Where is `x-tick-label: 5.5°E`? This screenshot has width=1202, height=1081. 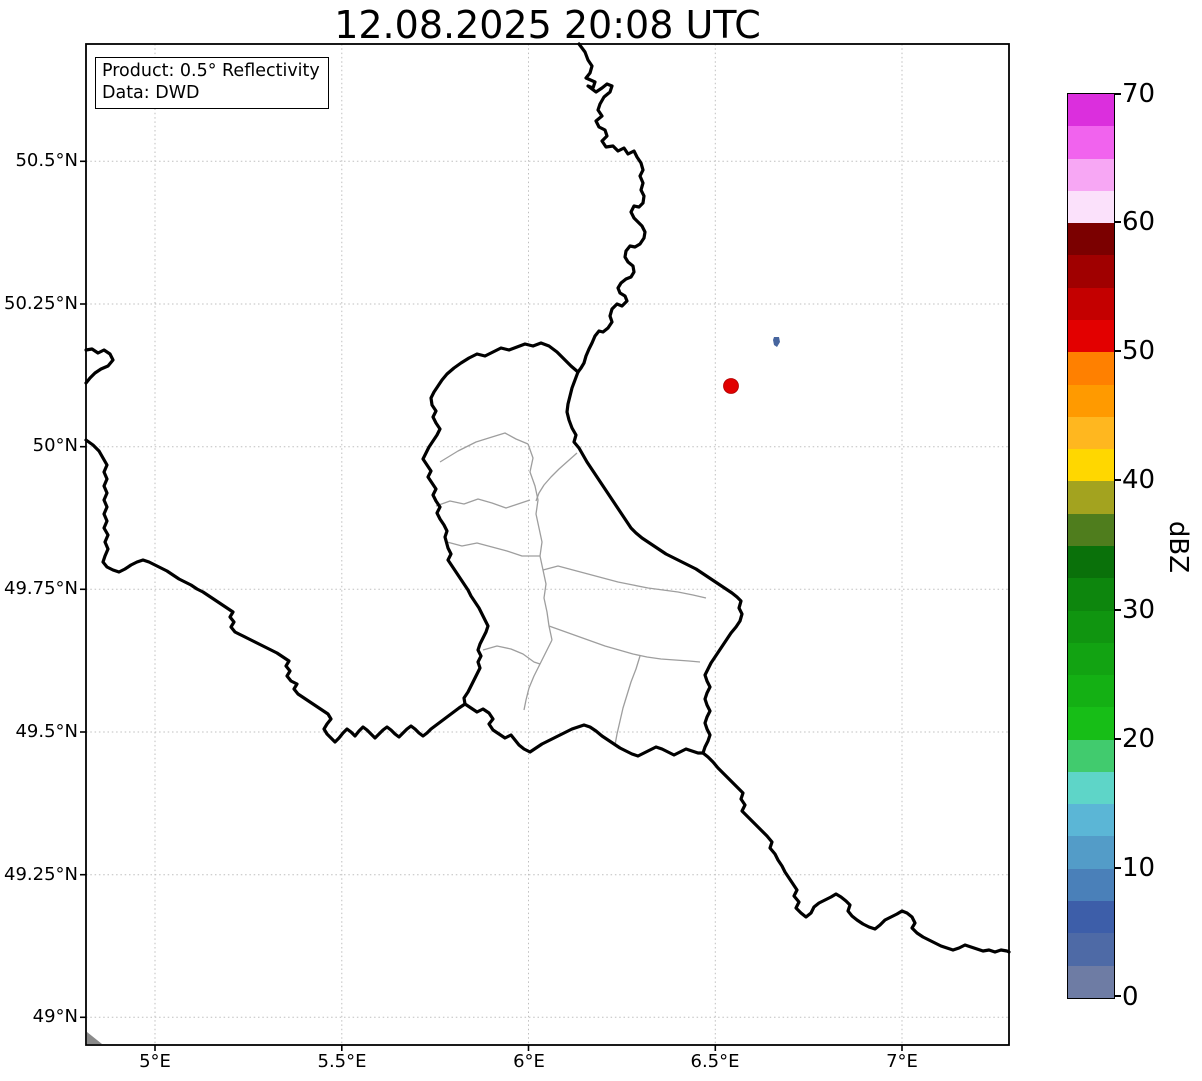 x-tick-label: 5.5°E is located at coordinates (342, 1061).